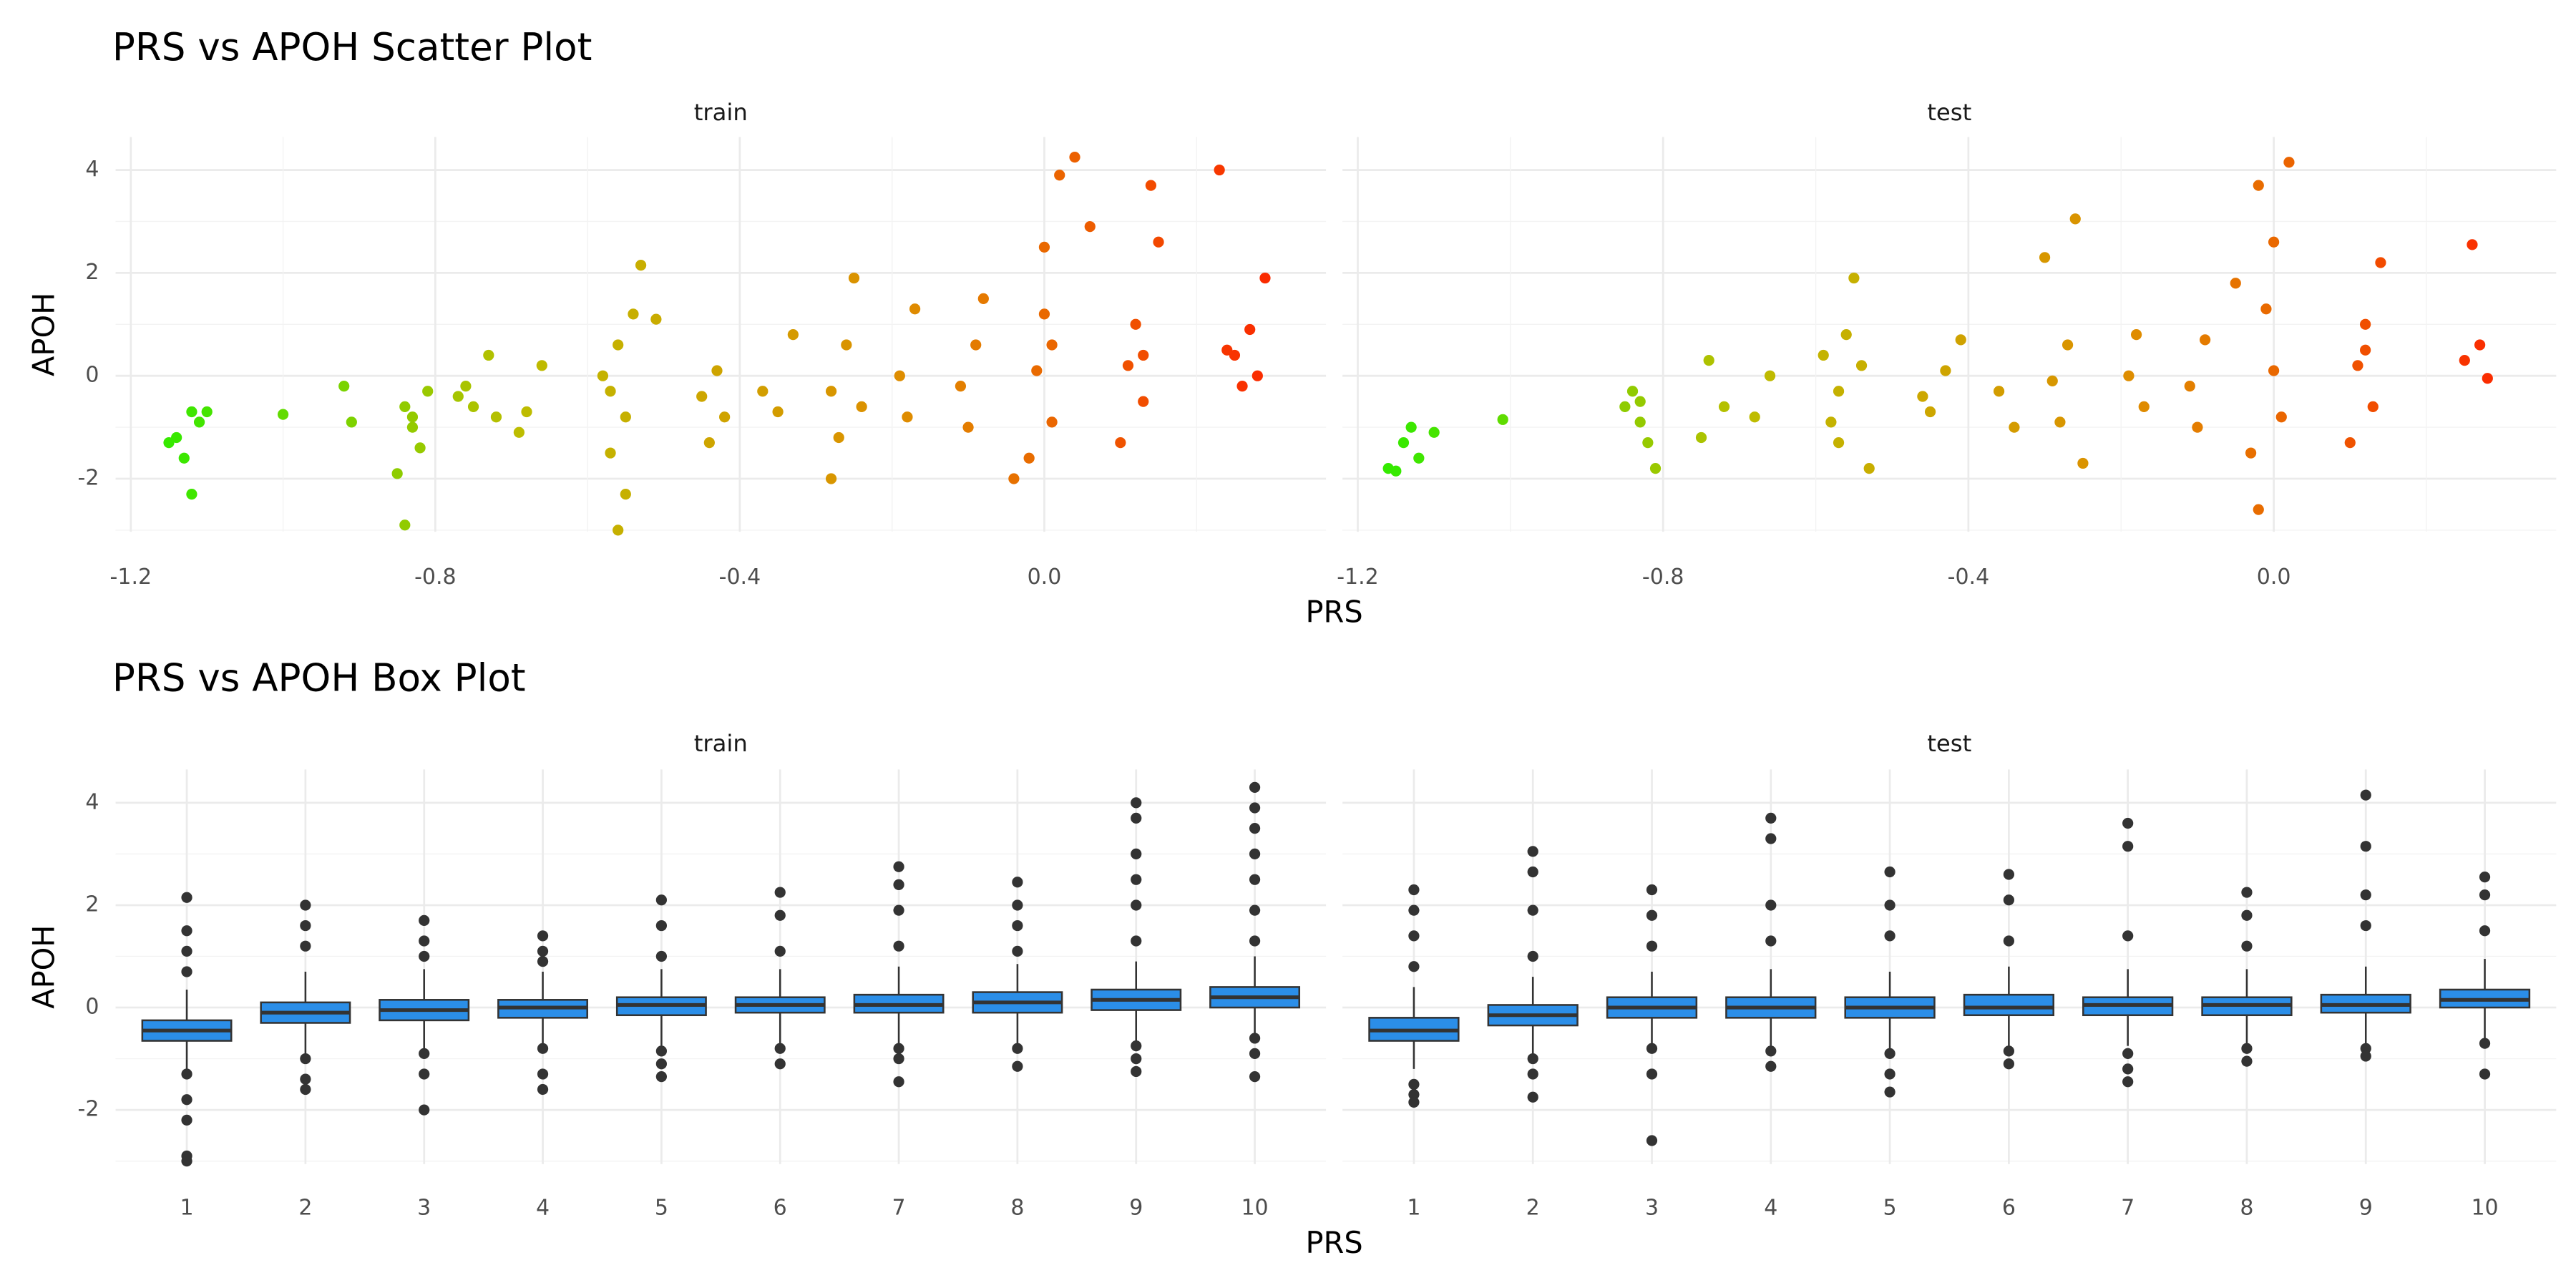  I want to click on box, so click(2009, 1005).